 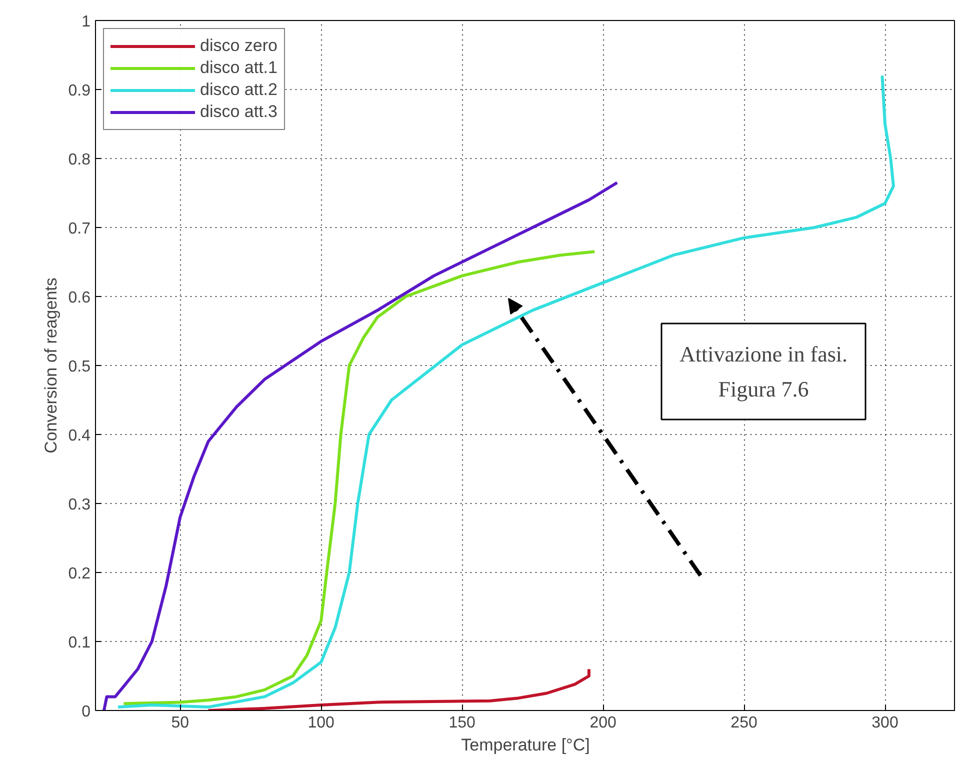 I want to click on x-tick-label: 150, so click(x=462, y=723).